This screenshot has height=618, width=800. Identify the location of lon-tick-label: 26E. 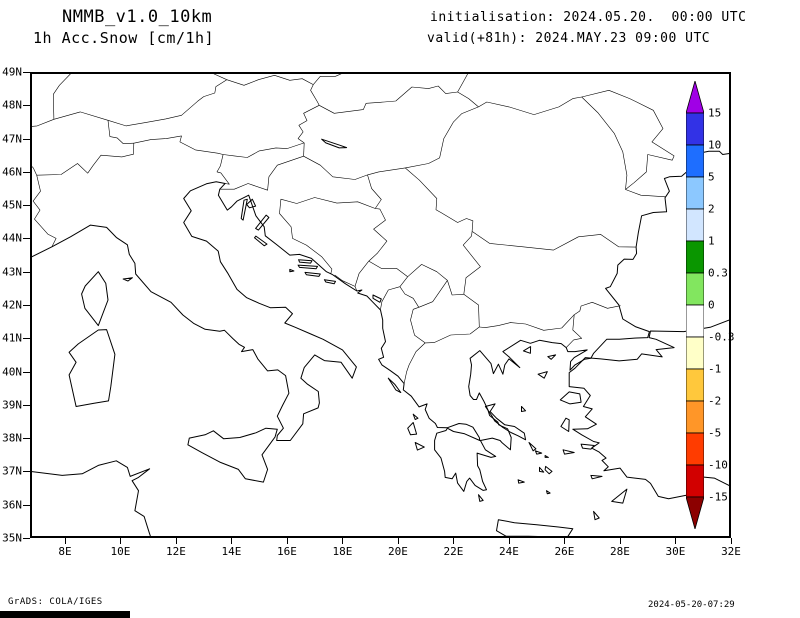
(564, 551).